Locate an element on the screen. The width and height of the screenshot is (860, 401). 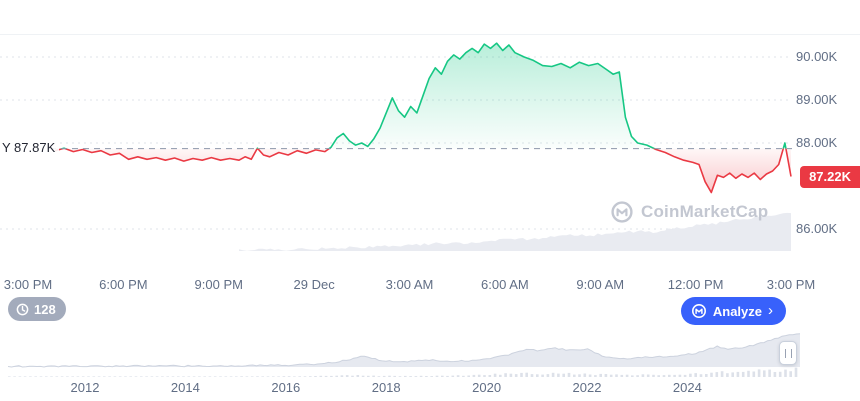
x-axis-label: 3:00 PM is located at coordinates (28, 284).